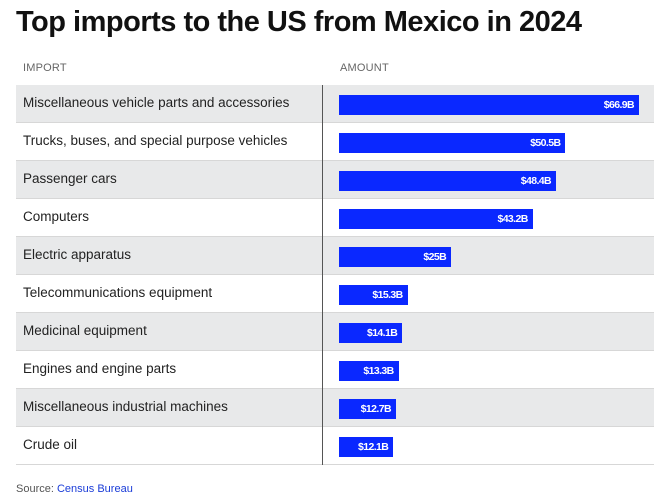  I want to click on category-label: Miscellaneous industrial machines, so click(125, 406).